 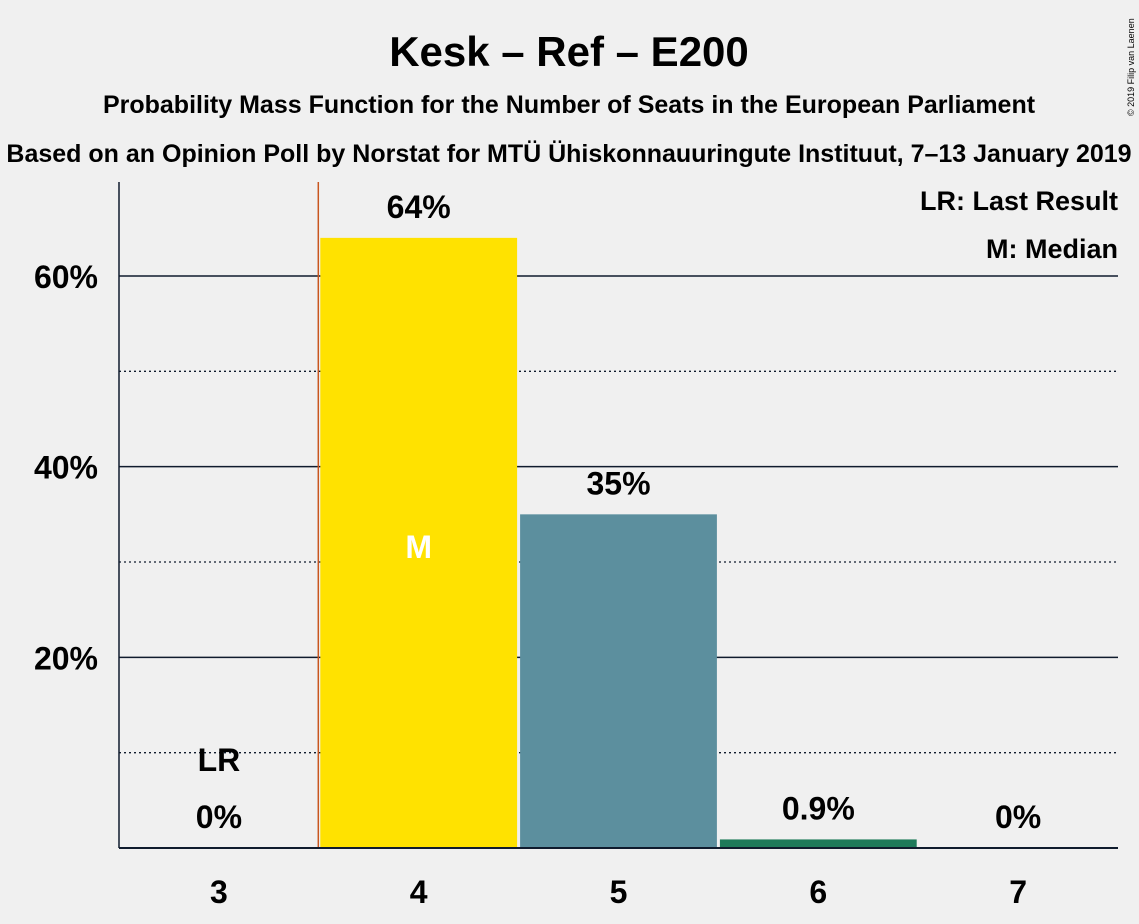 I want to click on value-label-7: 0%, so click(x=1018, y=817).